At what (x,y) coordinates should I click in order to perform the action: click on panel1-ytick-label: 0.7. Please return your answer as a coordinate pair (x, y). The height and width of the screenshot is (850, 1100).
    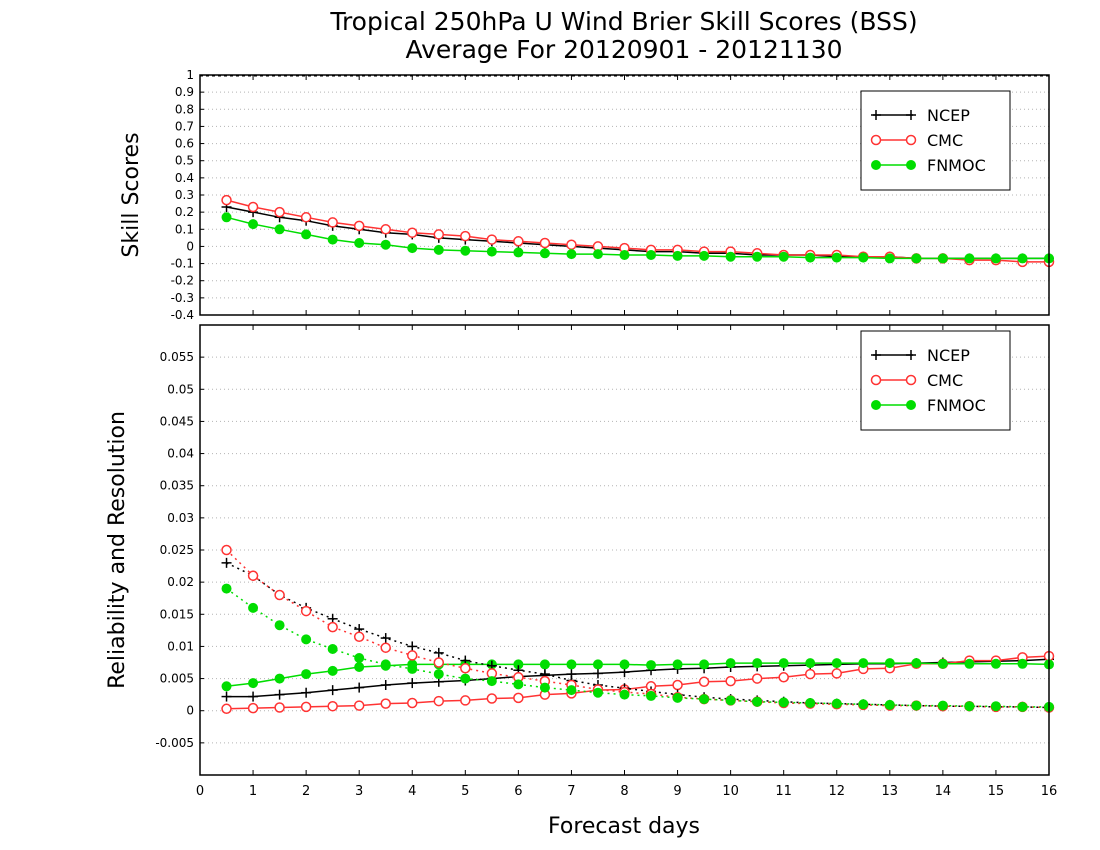
    Looking at the image, I should click on (184, 126).